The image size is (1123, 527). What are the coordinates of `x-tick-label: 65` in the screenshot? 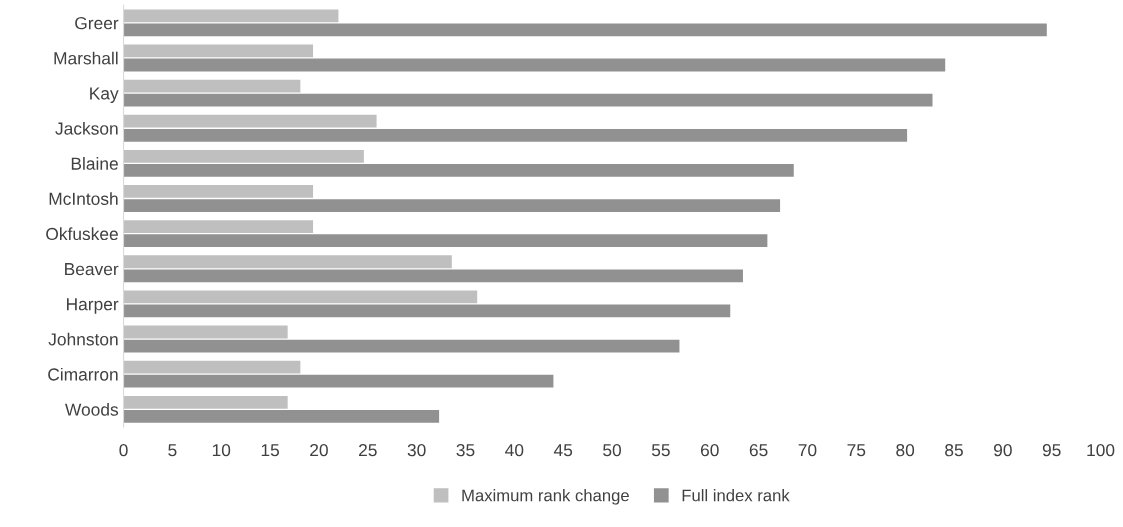 It's located at (758, 450).